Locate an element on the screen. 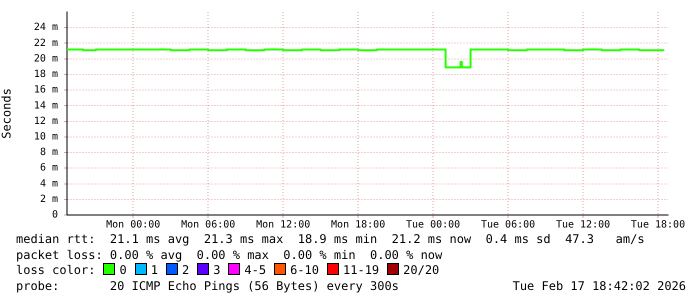  y-tick-label: 22 m is located at coordinates (46, 43).